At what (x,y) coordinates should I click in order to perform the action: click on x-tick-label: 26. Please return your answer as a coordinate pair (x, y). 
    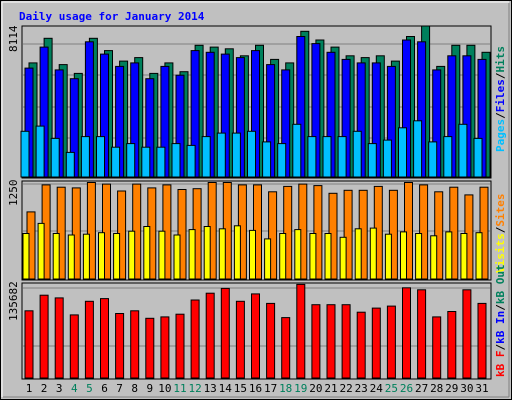
    Looking at the image, I should click on (406, 388).